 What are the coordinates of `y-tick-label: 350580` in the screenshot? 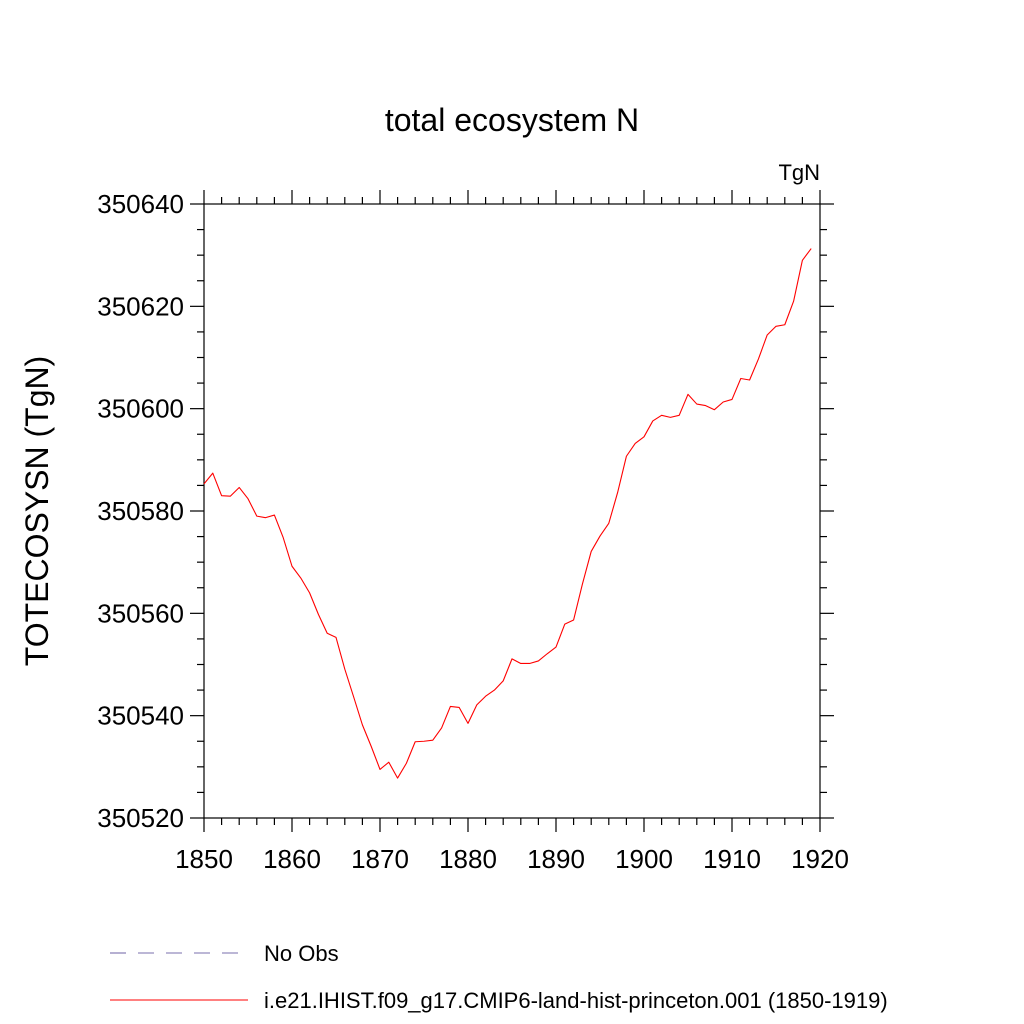 It's located at (140, 511).